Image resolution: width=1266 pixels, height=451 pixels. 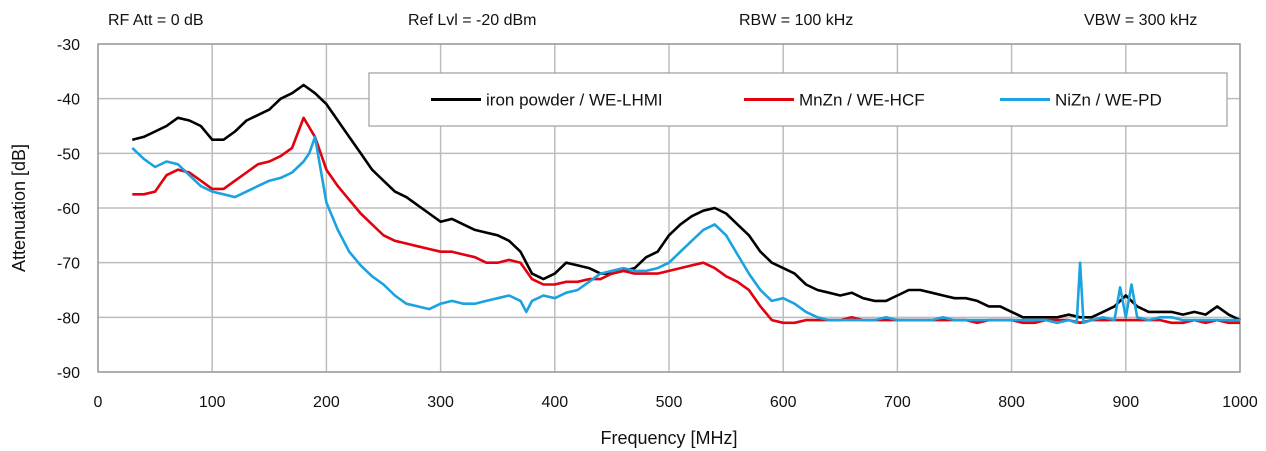 I want to click on x-tick-label: 900, so click(x=1125, y=402).